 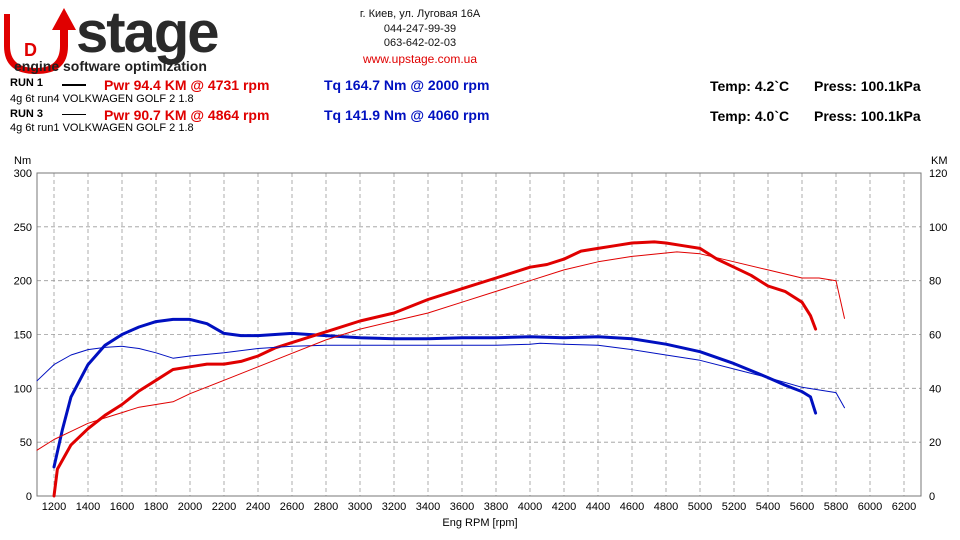 What do you see at coordinates (102, 128) in the screenshot?
I see `run3-description: 4g 6t run1 VOLKWAGEN GOLF 2 1.8` at bounding box center [102, 128].